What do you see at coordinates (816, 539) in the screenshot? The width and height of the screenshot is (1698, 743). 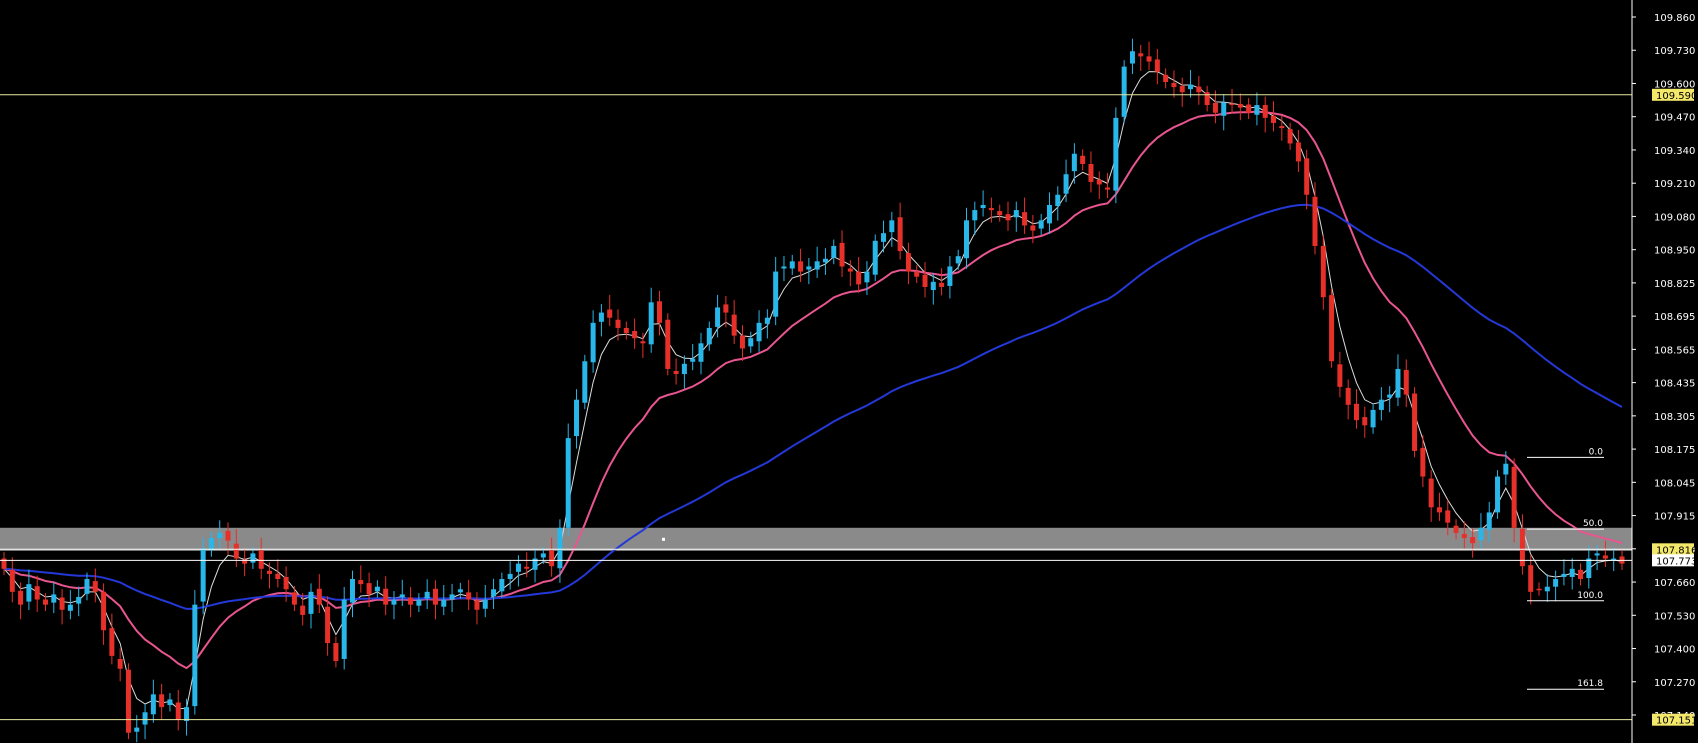 I see `resistance-zone` at bounding box center [816, 539].